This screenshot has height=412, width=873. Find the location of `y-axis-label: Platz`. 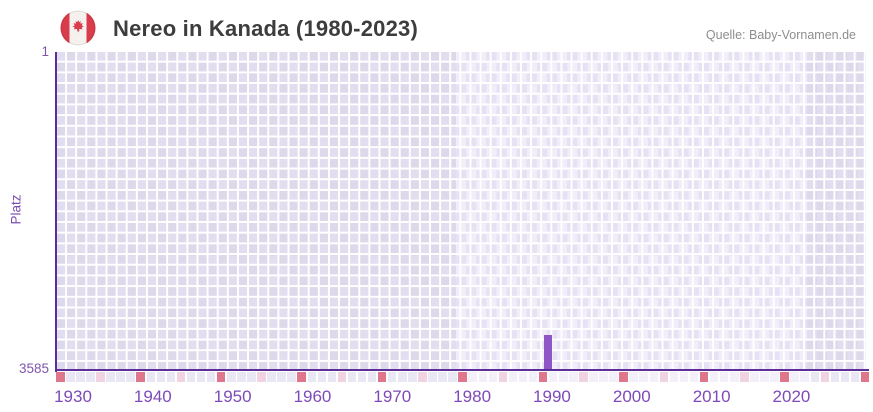

y-axis-label: Platz is located at coordinates (16, 209).